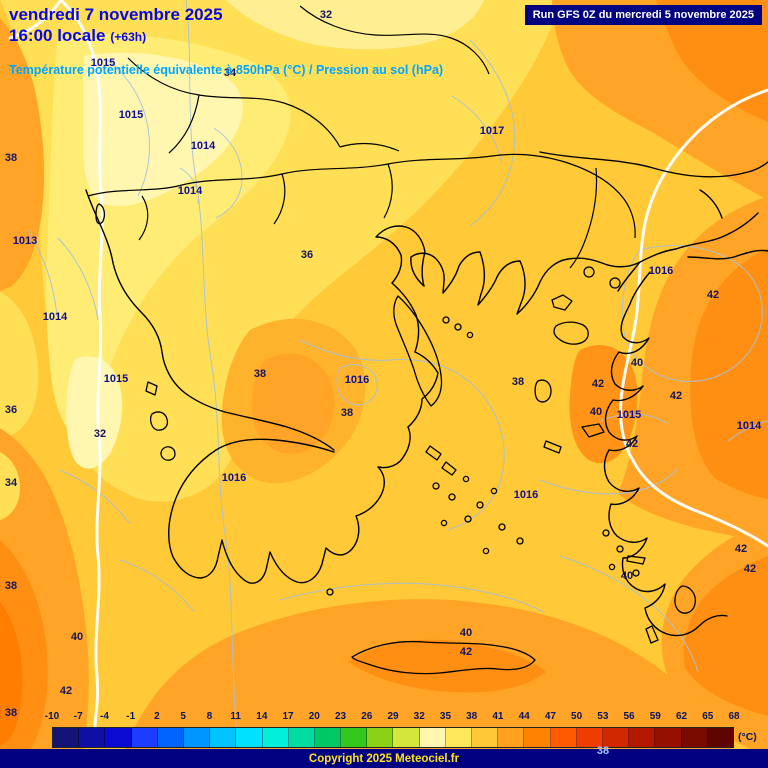 The width and height of the screenshot is (768, 768). I want to click on scale-tick: 8, so click(209, 716).